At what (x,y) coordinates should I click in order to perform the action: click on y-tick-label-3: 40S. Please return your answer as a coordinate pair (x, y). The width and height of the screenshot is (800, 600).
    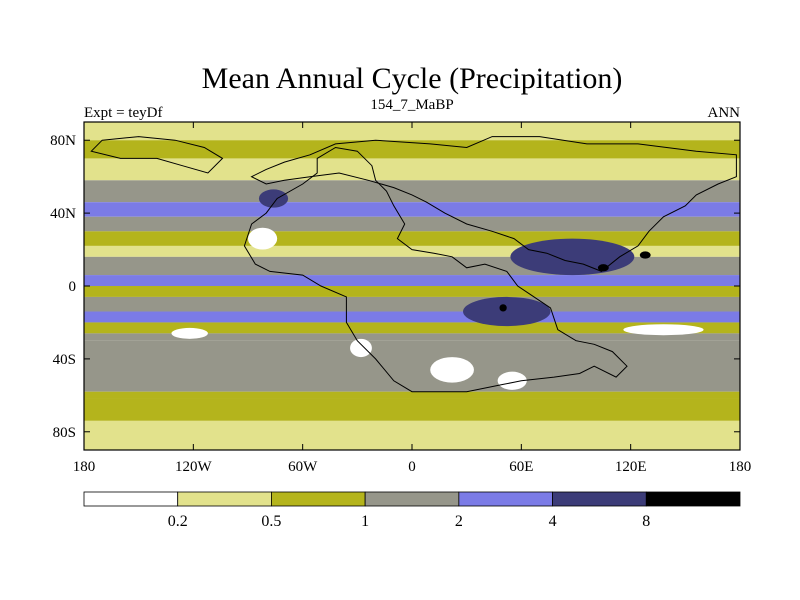
    Looking at the image, I should click on (64, 360).